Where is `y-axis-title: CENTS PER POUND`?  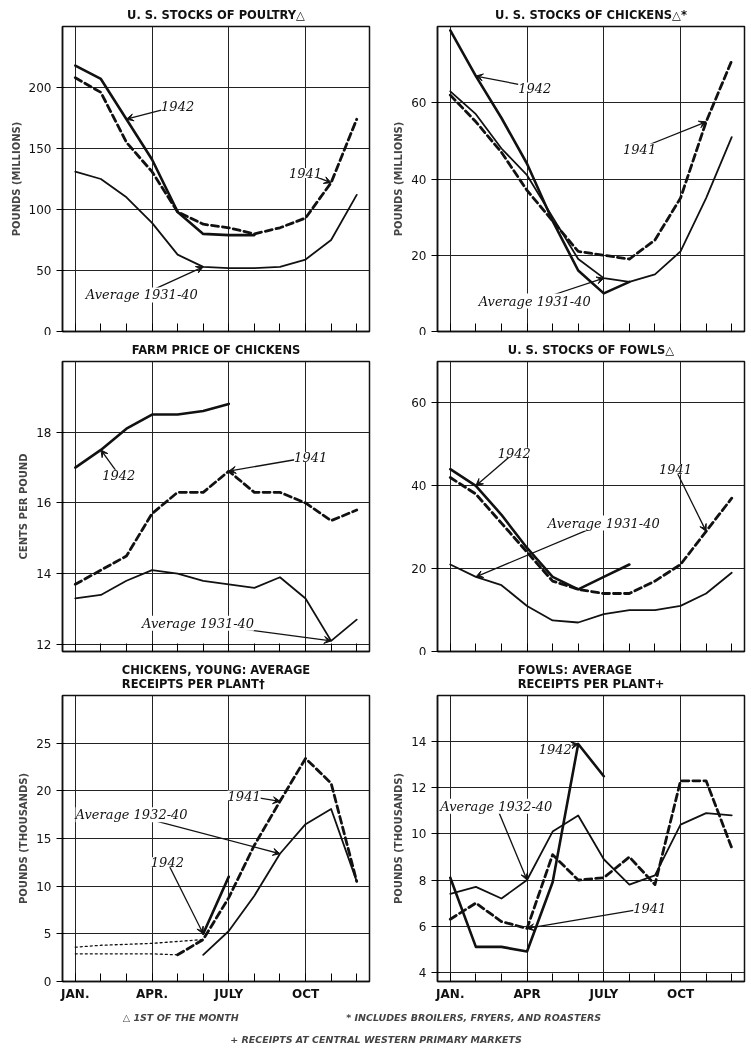 y-axis-title: CENTS PER POUND is located at coordinates (24, 506).